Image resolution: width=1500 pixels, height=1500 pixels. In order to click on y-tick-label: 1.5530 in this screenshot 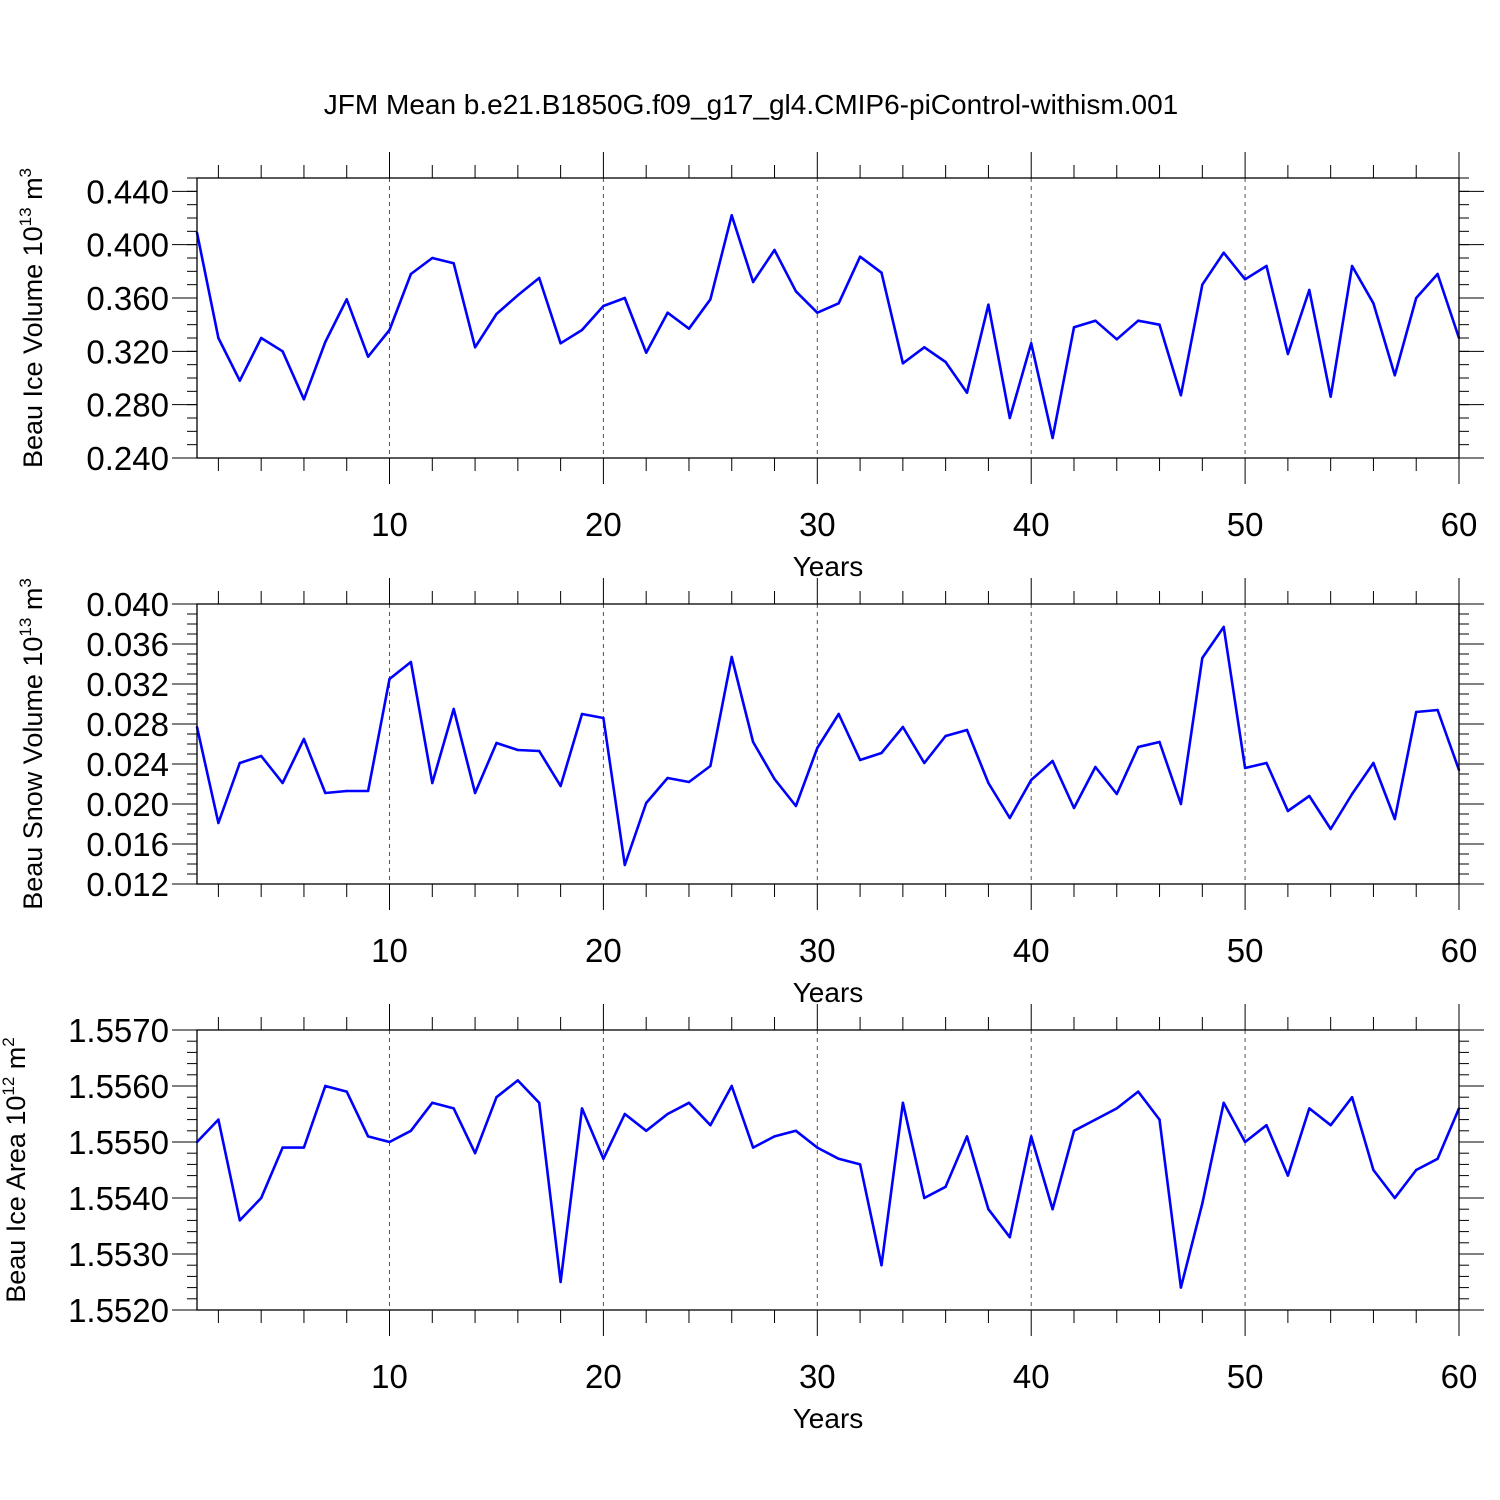, I will do `click(118, 1254)`.